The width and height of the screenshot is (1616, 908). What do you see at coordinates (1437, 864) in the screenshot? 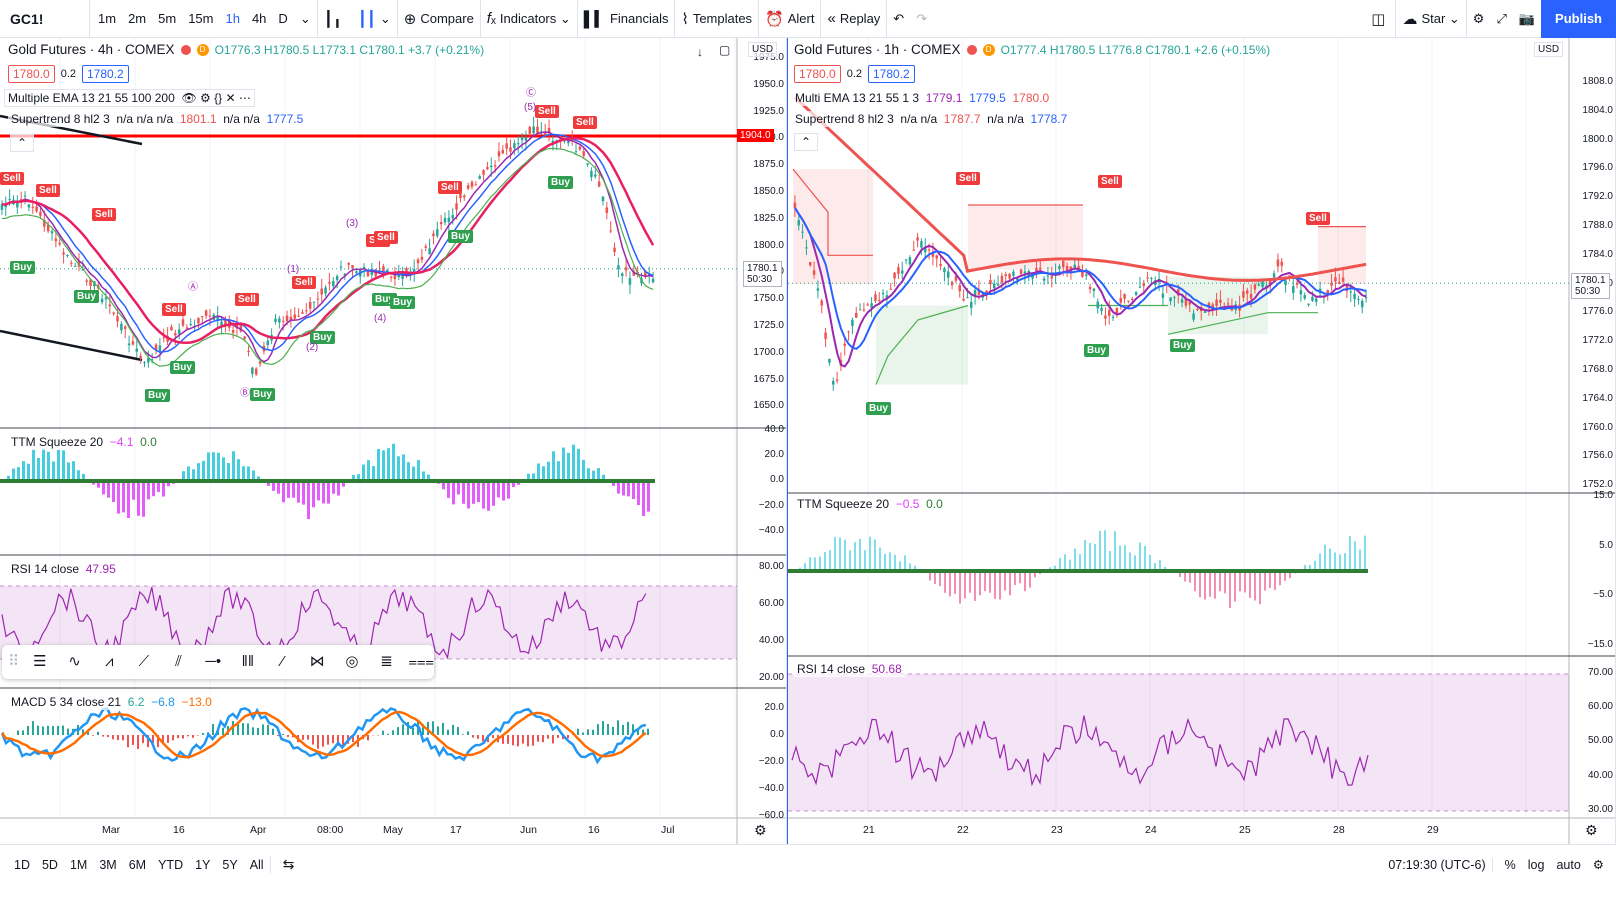
I see `clock-time: 07:19:30 (UTC-6)` at bounding box center [1437, 864].